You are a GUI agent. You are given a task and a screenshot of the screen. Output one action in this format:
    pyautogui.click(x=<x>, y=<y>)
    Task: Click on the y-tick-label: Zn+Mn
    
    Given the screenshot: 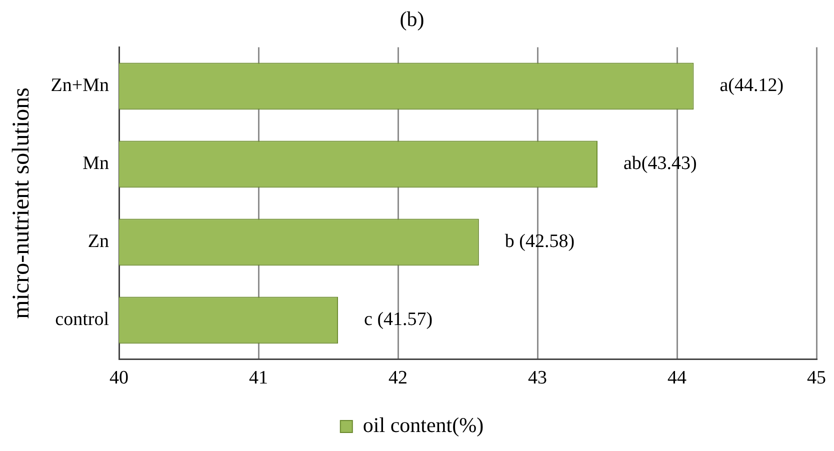 What is the action you would take?
    pyautogui.click(x=80, y=85)
    